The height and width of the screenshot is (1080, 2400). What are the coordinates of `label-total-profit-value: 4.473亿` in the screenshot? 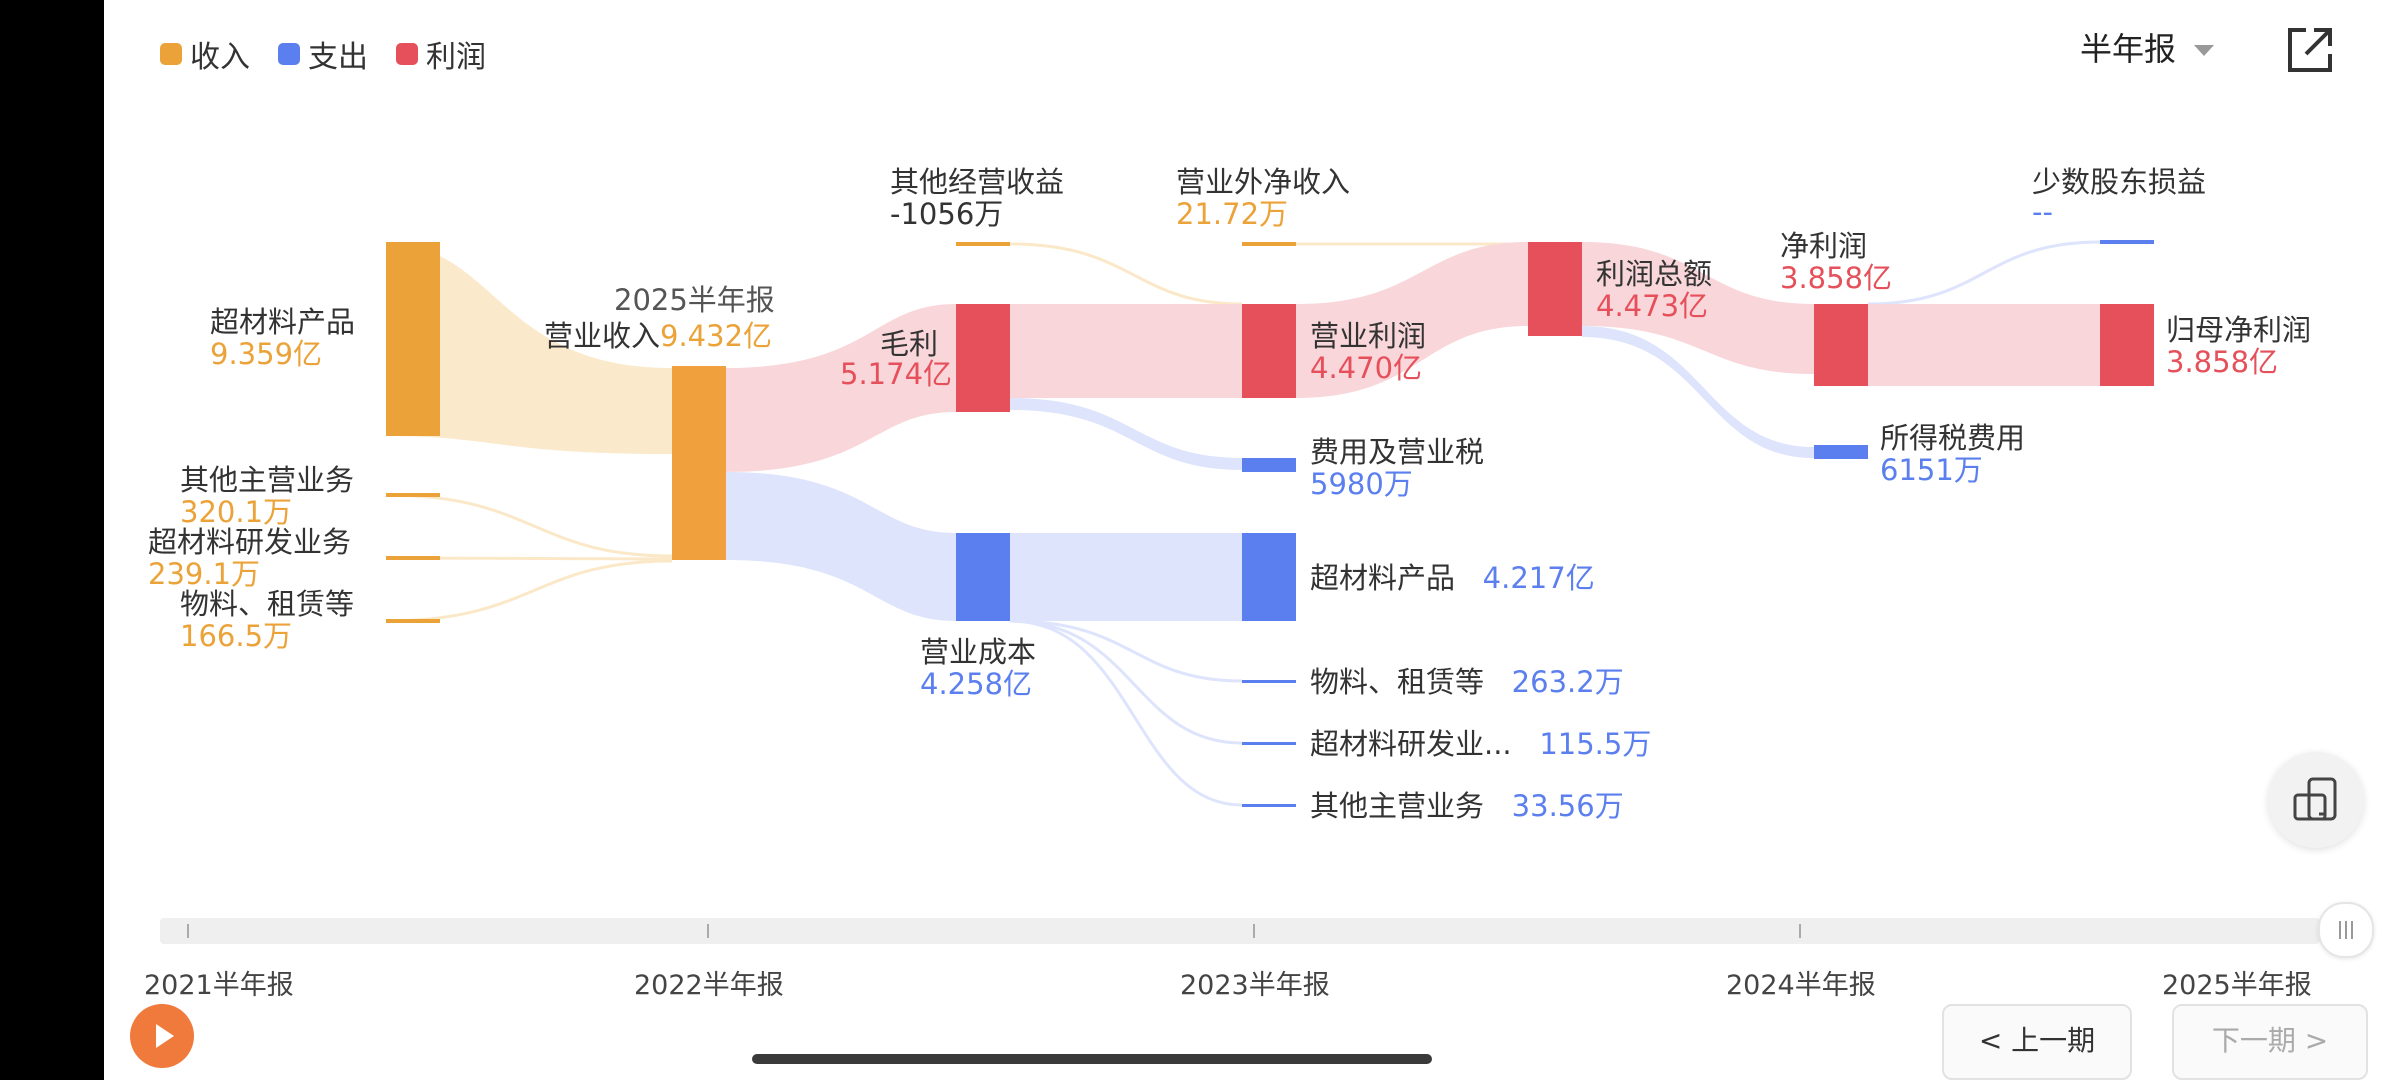 It's located at (1652, 306).